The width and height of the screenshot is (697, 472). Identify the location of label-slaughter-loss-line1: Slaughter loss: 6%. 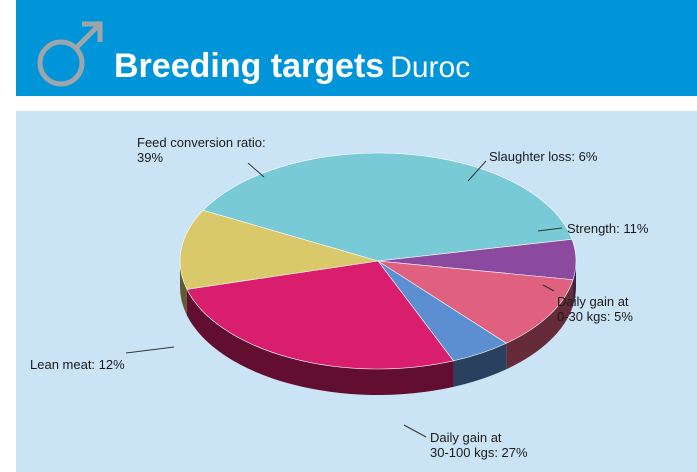
(543, 156).